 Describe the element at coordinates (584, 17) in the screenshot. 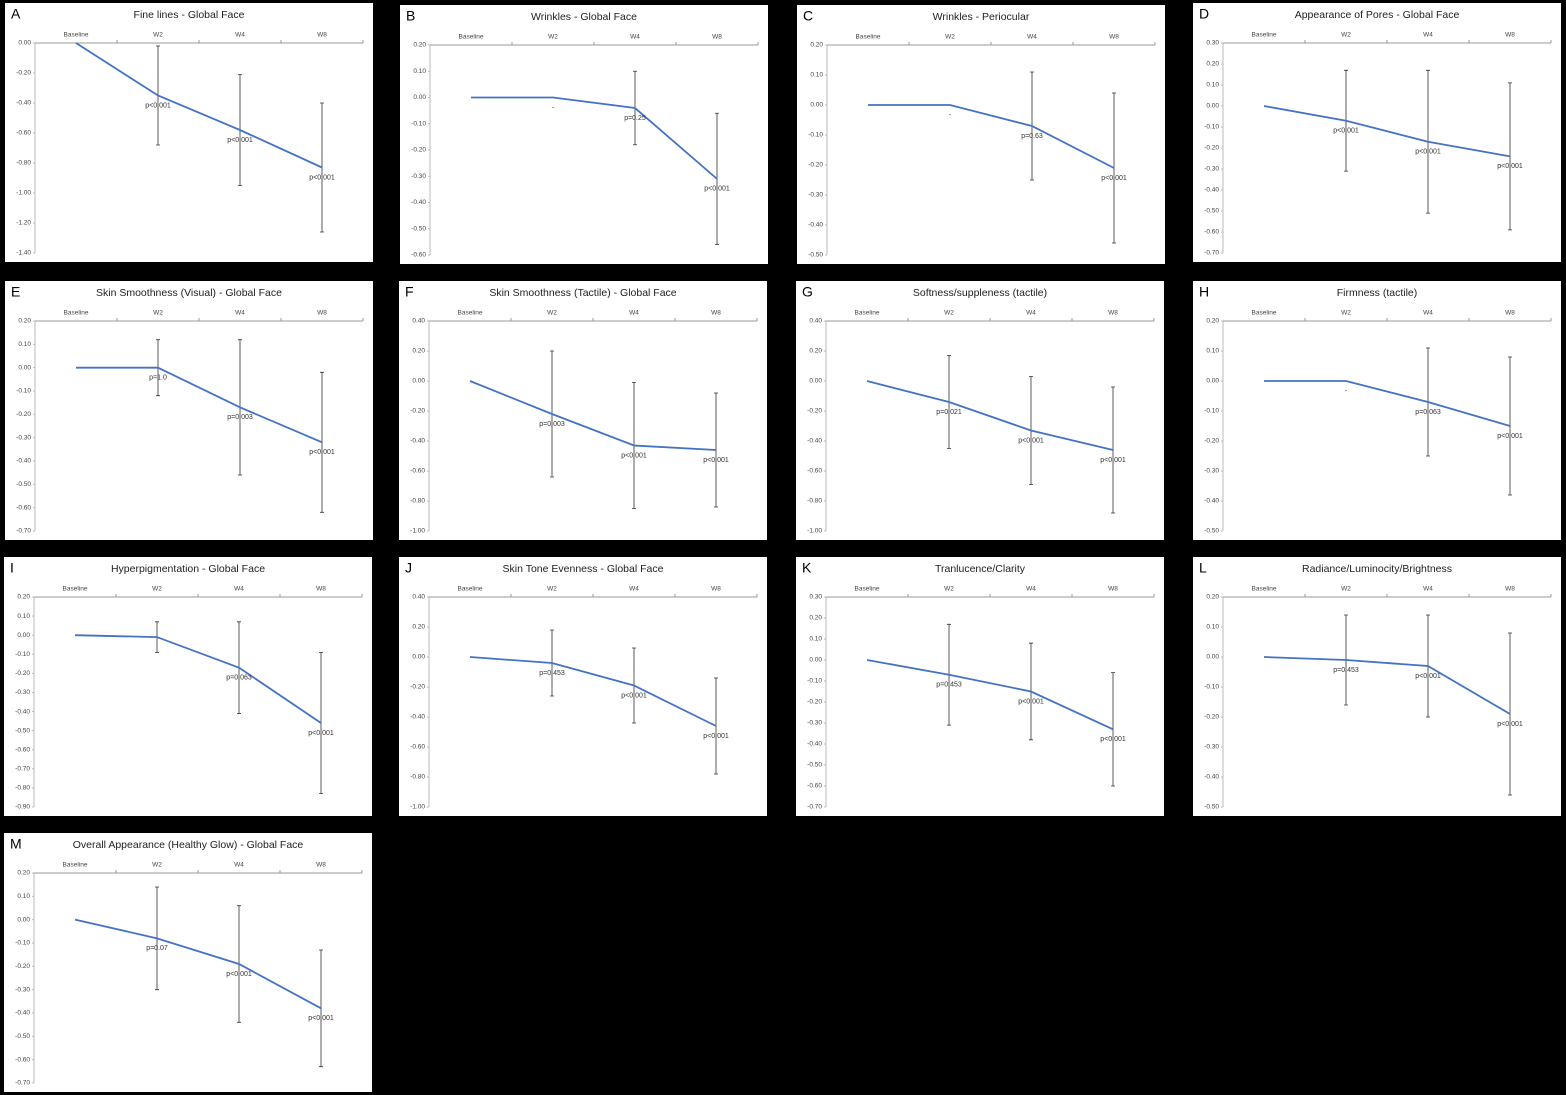

I see `chart-title: Wrinkles - Global Face` at that location.